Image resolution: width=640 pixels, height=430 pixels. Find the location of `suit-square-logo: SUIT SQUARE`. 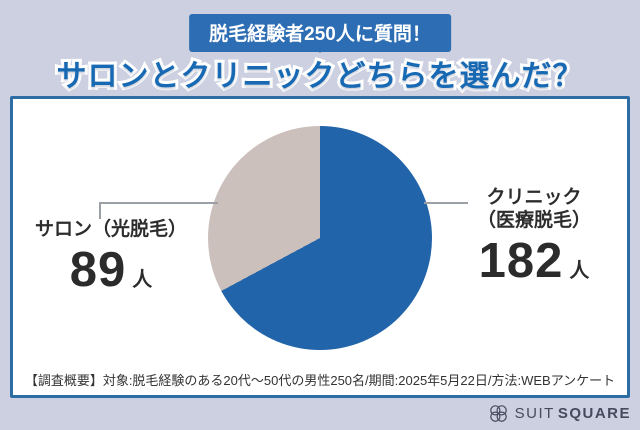

suit-square-logo: SUIT SQUARE is located at coordinates (559, 413).